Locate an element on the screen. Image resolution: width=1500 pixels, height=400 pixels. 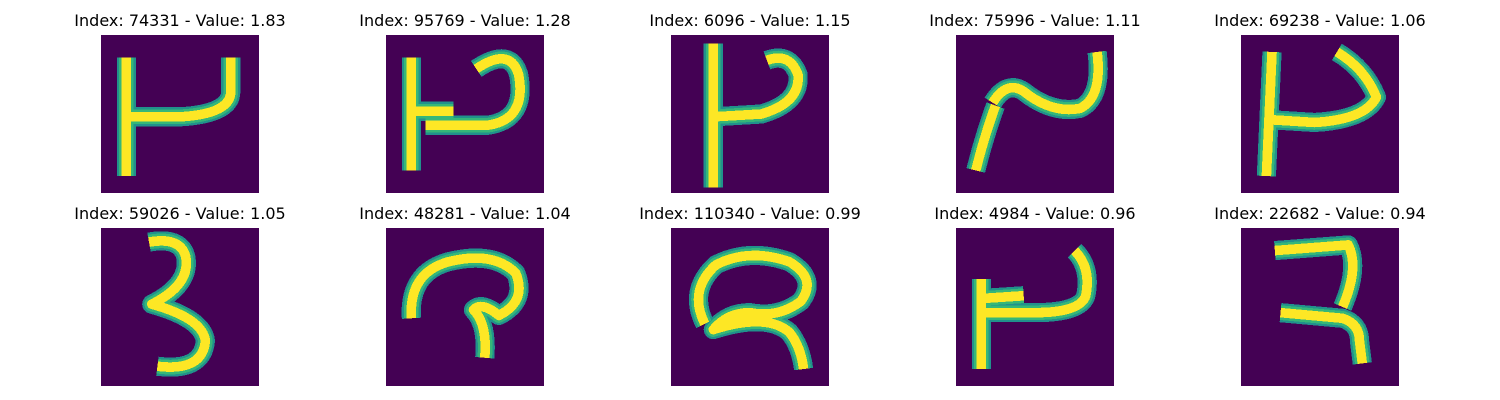
panel-title: Index: 69238 - Value: 1.06 is located at coordinates (1320, 20).